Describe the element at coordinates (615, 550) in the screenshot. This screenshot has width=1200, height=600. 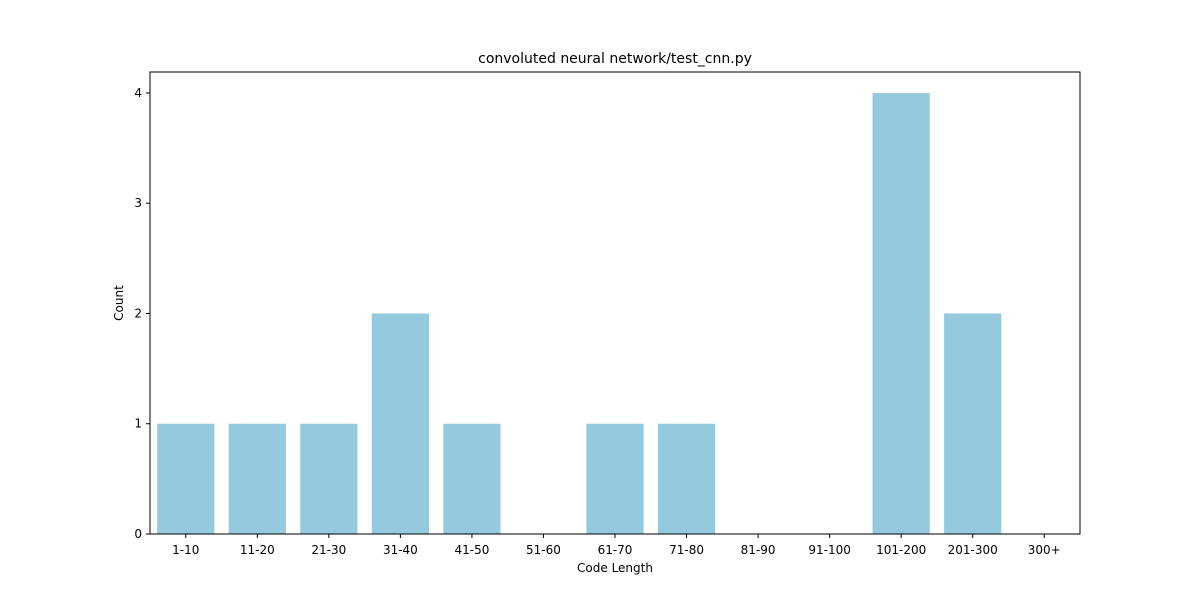
I see `x-tick-label: 61-70` at that location.